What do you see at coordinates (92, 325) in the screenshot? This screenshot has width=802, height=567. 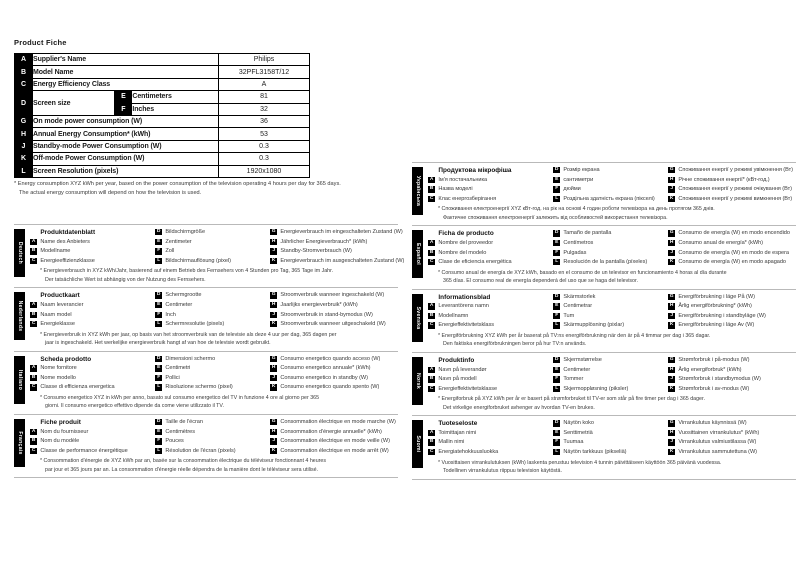 I see `list-item: C Energieklasse` at bounding box center [92, 325].